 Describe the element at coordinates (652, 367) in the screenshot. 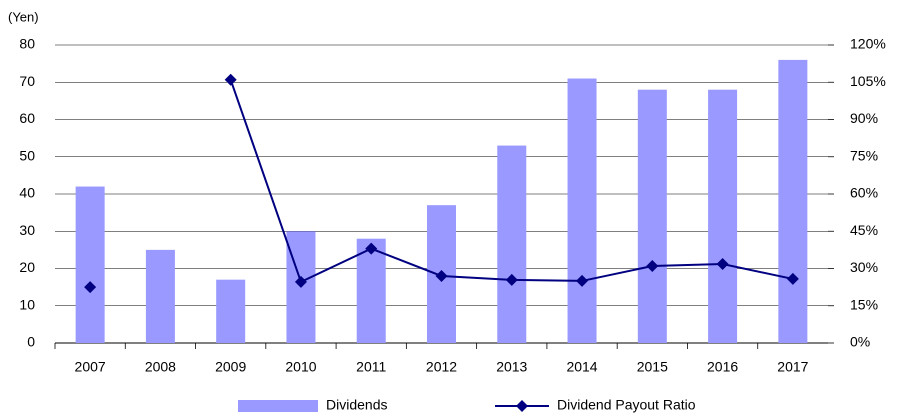

I see `x-tick-label: 2015` at that location.